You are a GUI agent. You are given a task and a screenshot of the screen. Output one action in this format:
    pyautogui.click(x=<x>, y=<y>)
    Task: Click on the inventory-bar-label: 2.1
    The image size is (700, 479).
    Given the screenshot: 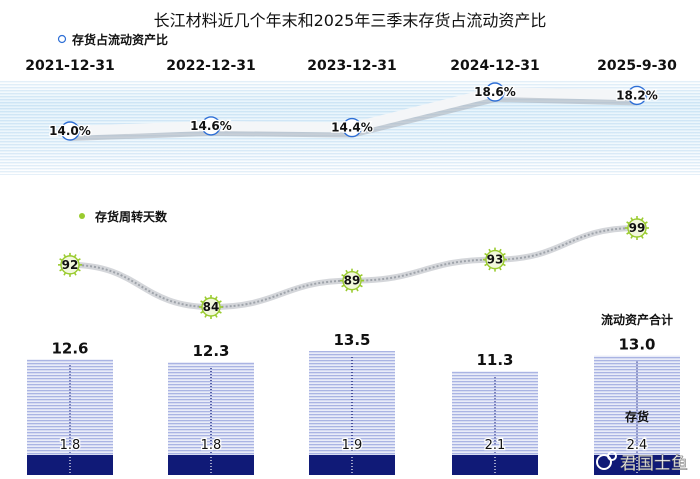 What is the action you would take?
    pyautogui.click(x=495, y=445)
    